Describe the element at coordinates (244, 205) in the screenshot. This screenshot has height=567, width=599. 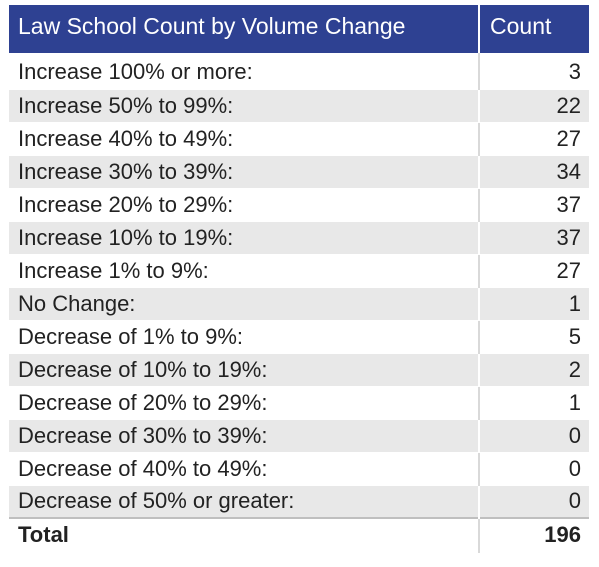
I see `row-label: Increase 20% to 29%:` at that location.